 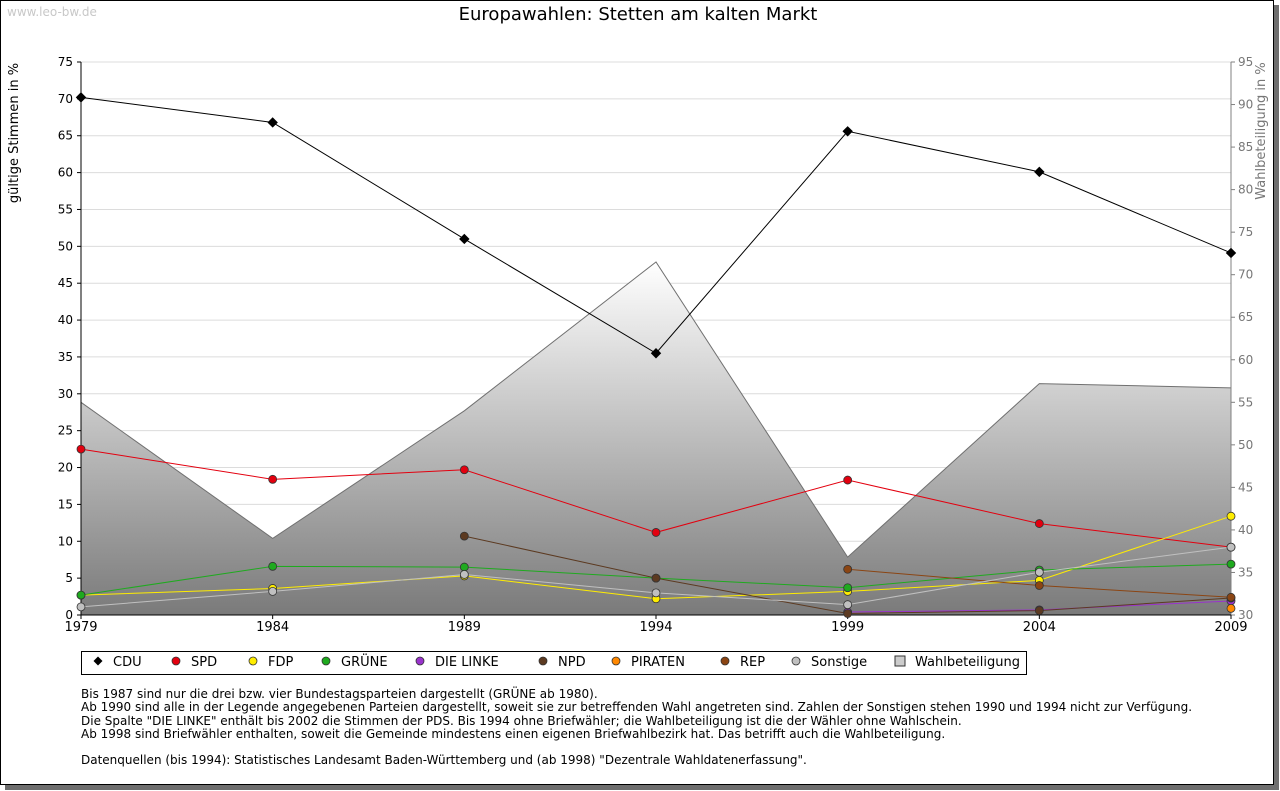 I want to click on y2-tick-label: 35, so click(x=1245, y=572).